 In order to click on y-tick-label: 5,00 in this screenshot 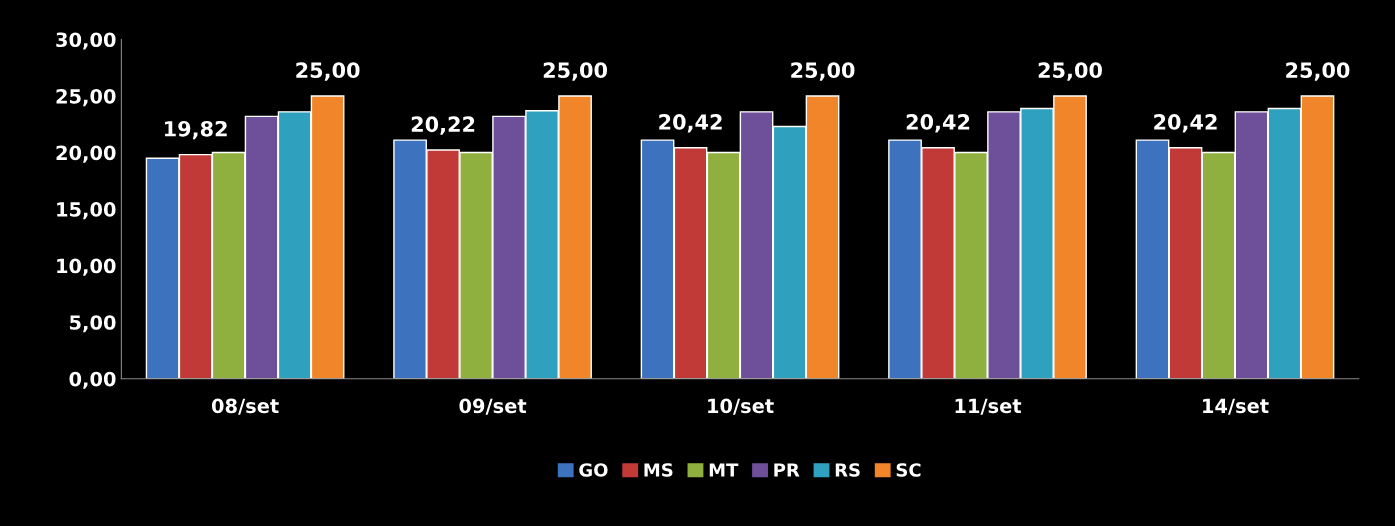, I will do `click(93, 324)`.